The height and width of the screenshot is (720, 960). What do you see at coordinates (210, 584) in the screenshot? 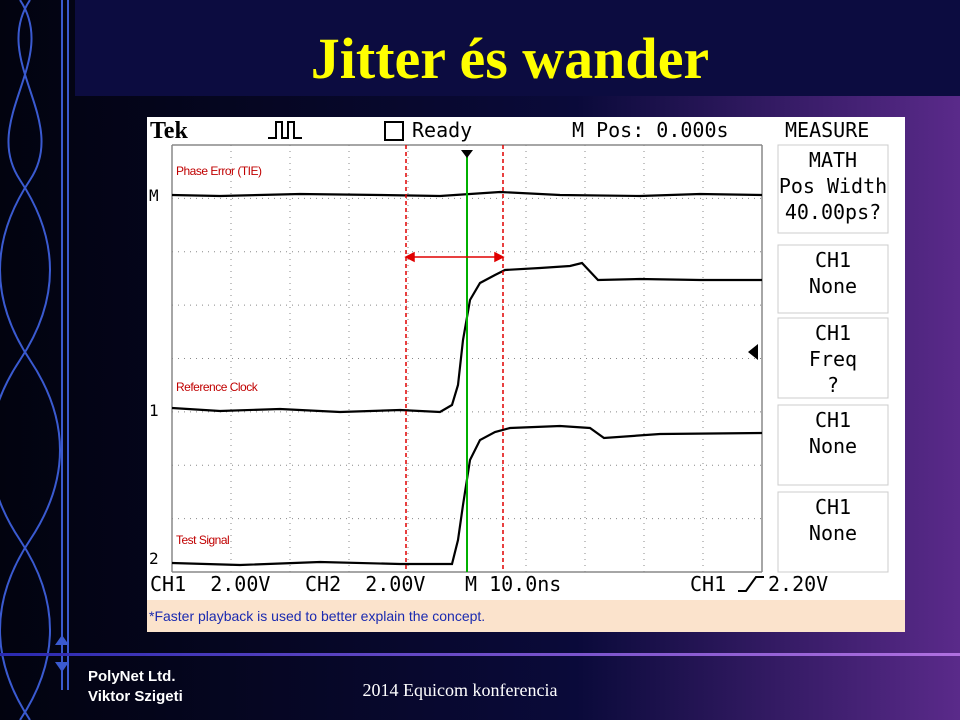
I see `bottom-readout: CH1 2.00V` at bounding box center [210, 584].